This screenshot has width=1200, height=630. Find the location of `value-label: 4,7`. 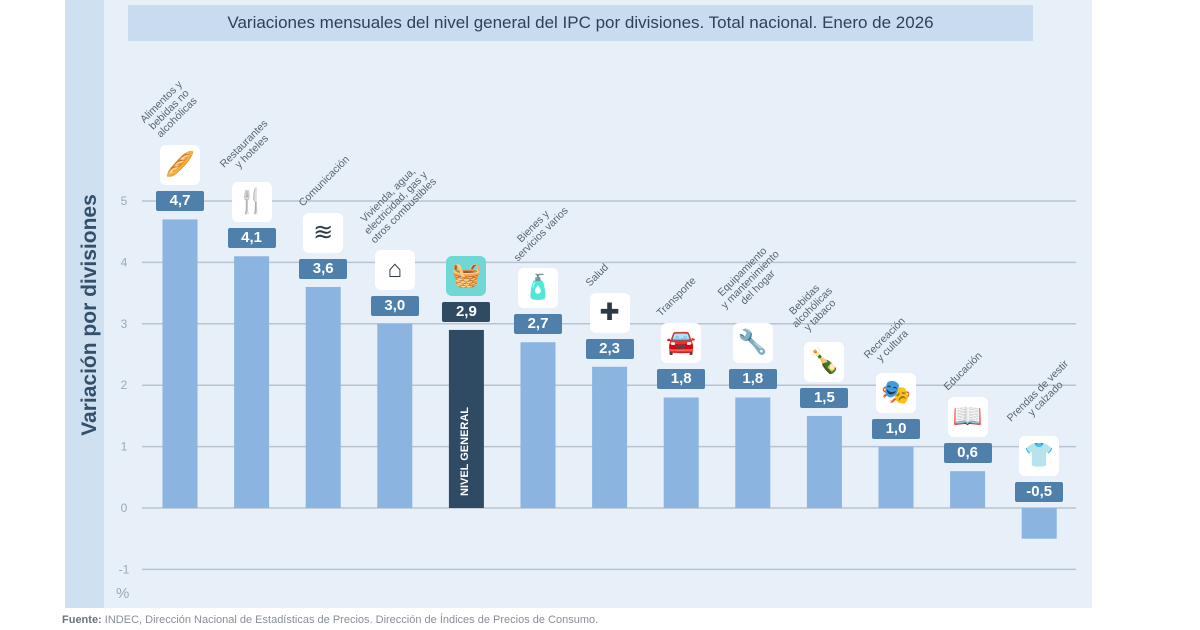

value-label: 4,7 is located at coordinates (180, 201).